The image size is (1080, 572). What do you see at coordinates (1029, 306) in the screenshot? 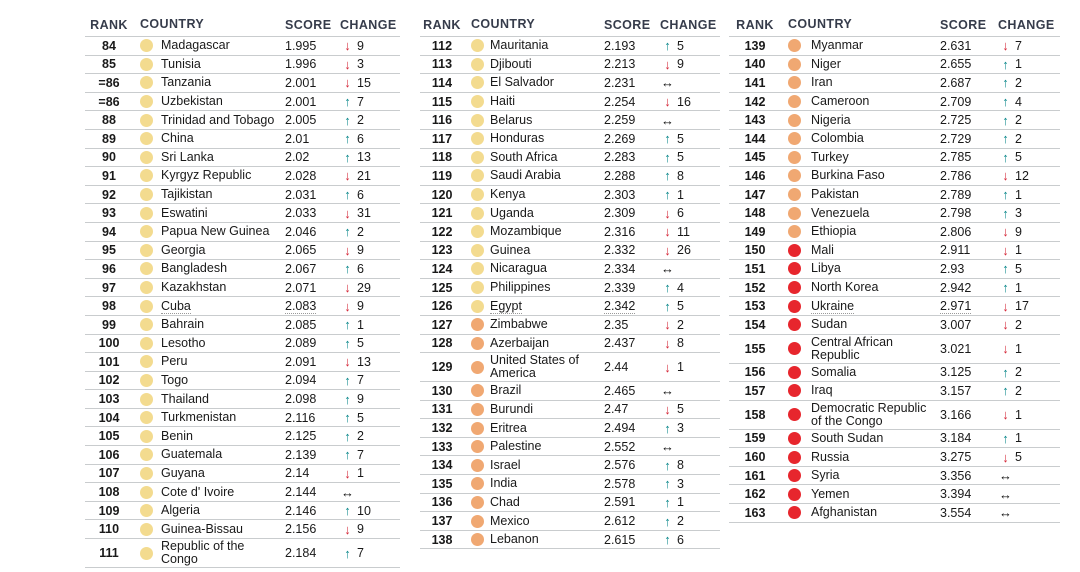
I see `change-cell: ↓ 17` at bounding box center [1029, 306].